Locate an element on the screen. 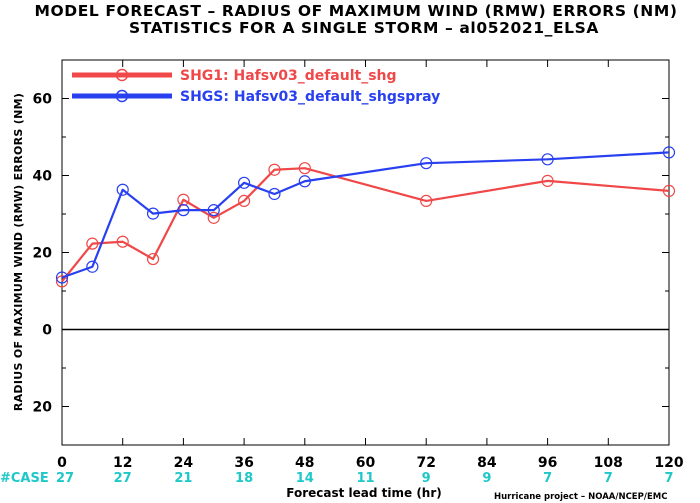  y-axis-label: RADIUS OF MAXIMUM WIND (RMW) ERRORS (NM) is located at coordinates (18, 252).